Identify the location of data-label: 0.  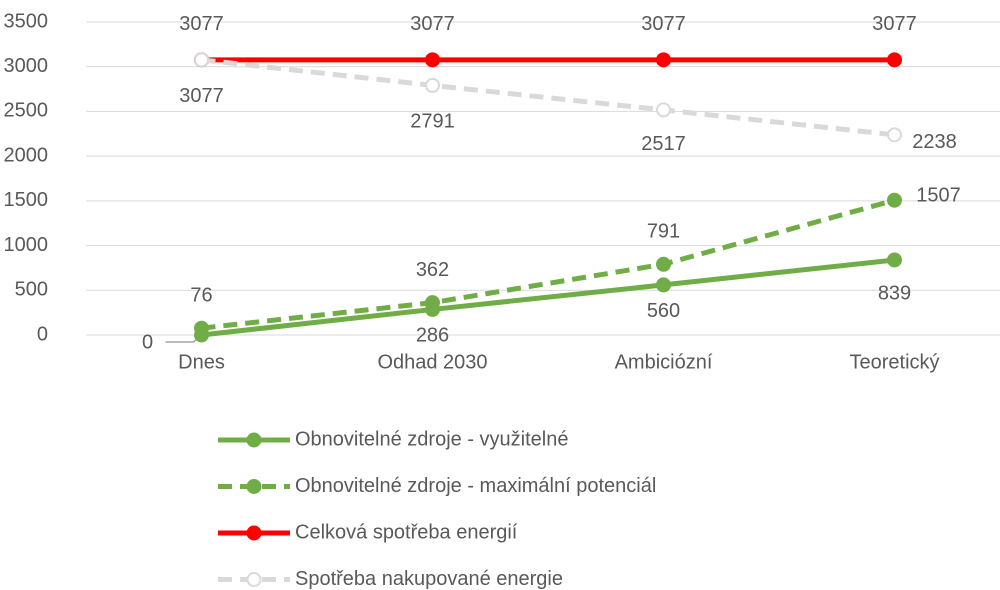
(147, 342).